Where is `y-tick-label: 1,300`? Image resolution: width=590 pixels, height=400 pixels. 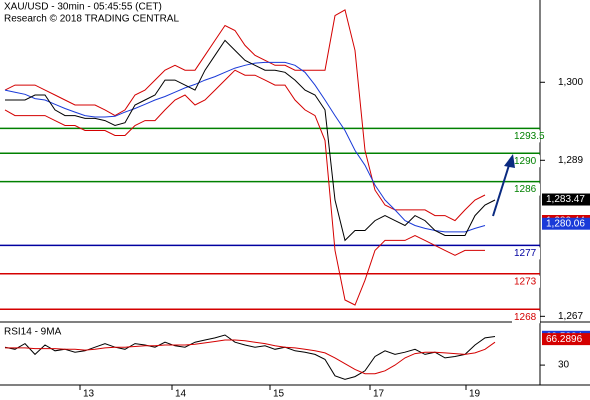 y-tick-label: 1,300 is located at coordinates (570, 82).